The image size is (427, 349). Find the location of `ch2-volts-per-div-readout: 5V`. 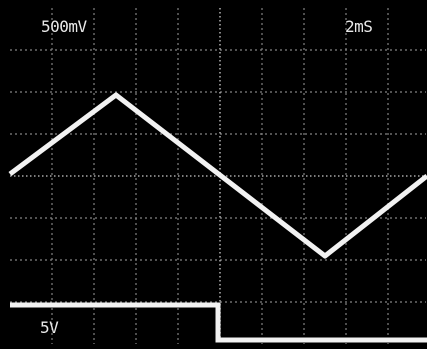

ch2-volts-per-div-readout: 5V is located at coordinates (49, 327).